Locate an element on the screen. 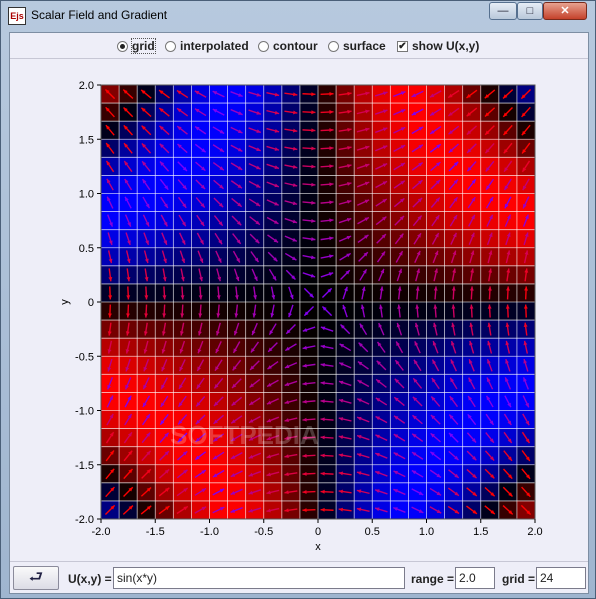 This screenshot has height=599, width=596. y-tick-label: -1.5 is located at coordinates (84, 466).